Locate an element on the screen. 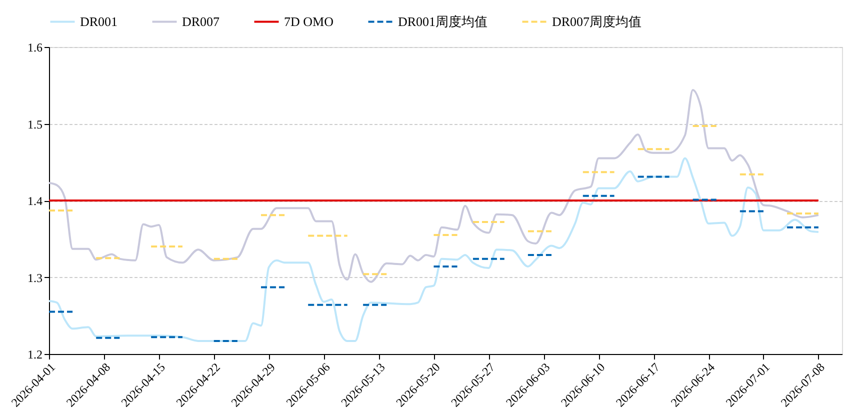 The width and height of the screenshot is (850, 417). legend-label: DR001 is located at coordinates (99, 21).